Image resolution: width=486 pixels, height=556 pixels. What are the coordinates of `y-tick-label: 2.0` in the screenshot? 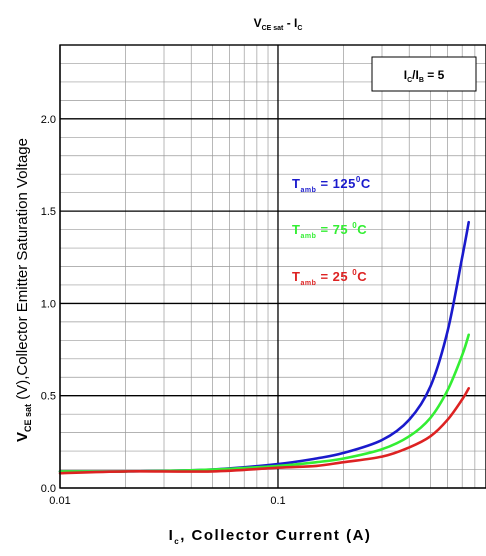 It's located at (48, 120).